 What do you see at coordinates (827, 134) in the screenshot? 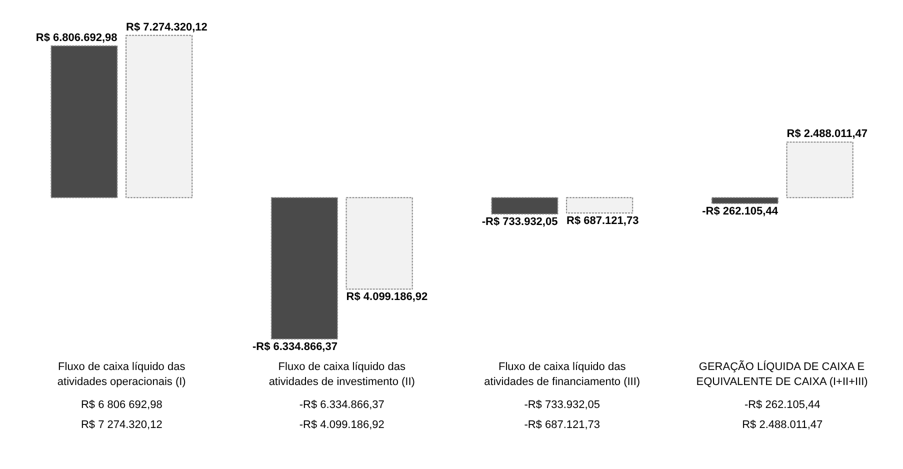
I see `data-label: R$ 2.488.011,47` at bounding box center [827, 134].